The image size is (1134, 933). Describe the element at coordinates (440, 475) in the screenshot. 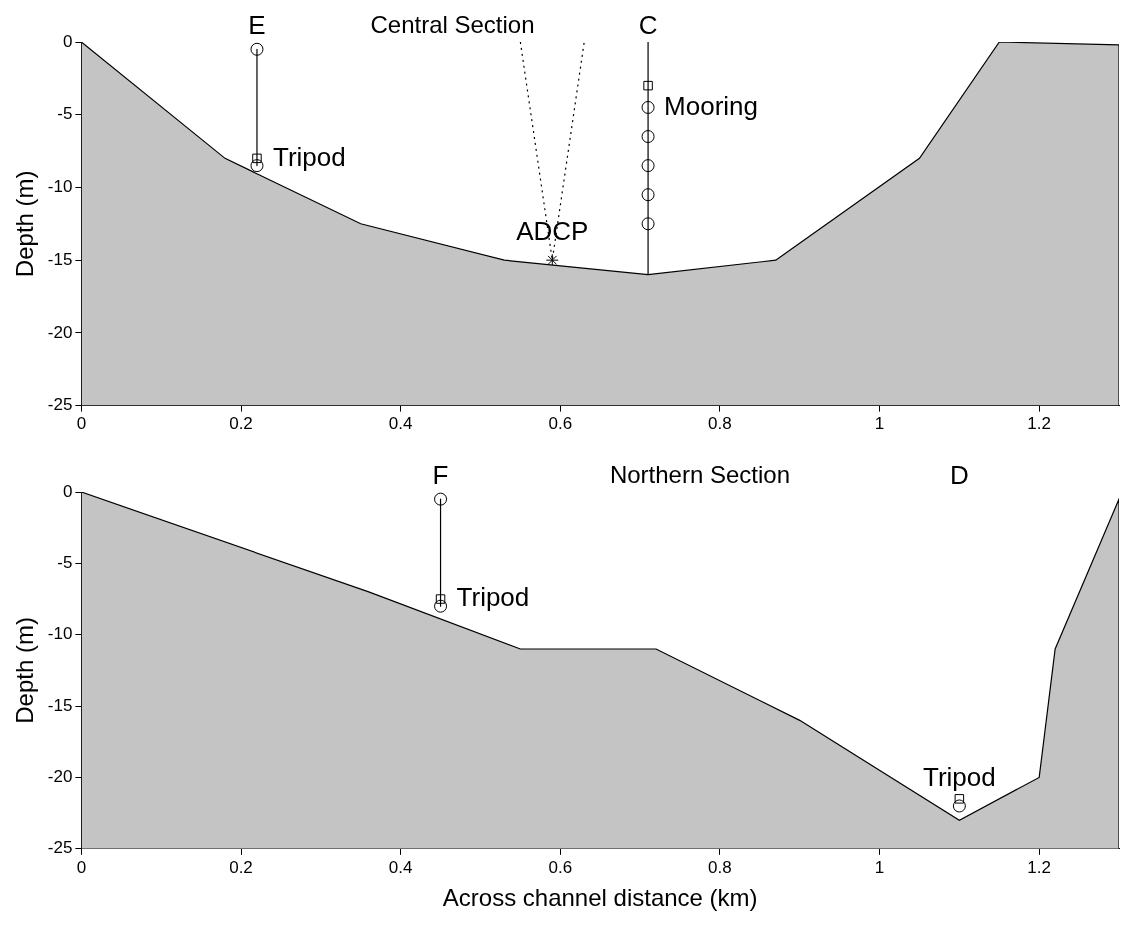

I see `annotation: F` at that location.